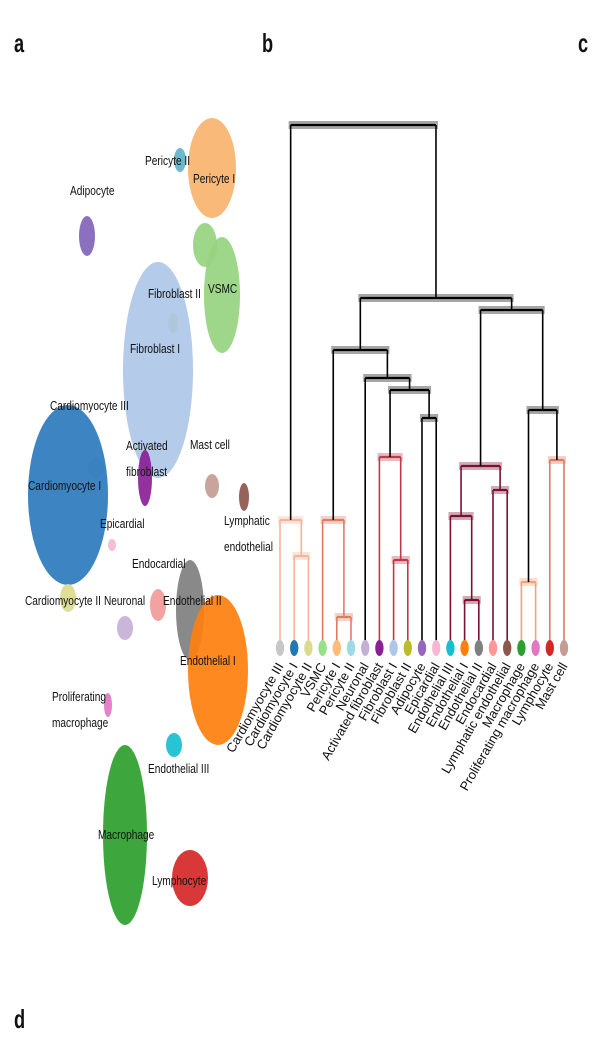 The width and height of the screenshot is (600, 1040). Describe the element at coordinates (222, 289) in the screenshot. I see `umap-label-vsmc: VSMC` at that location.